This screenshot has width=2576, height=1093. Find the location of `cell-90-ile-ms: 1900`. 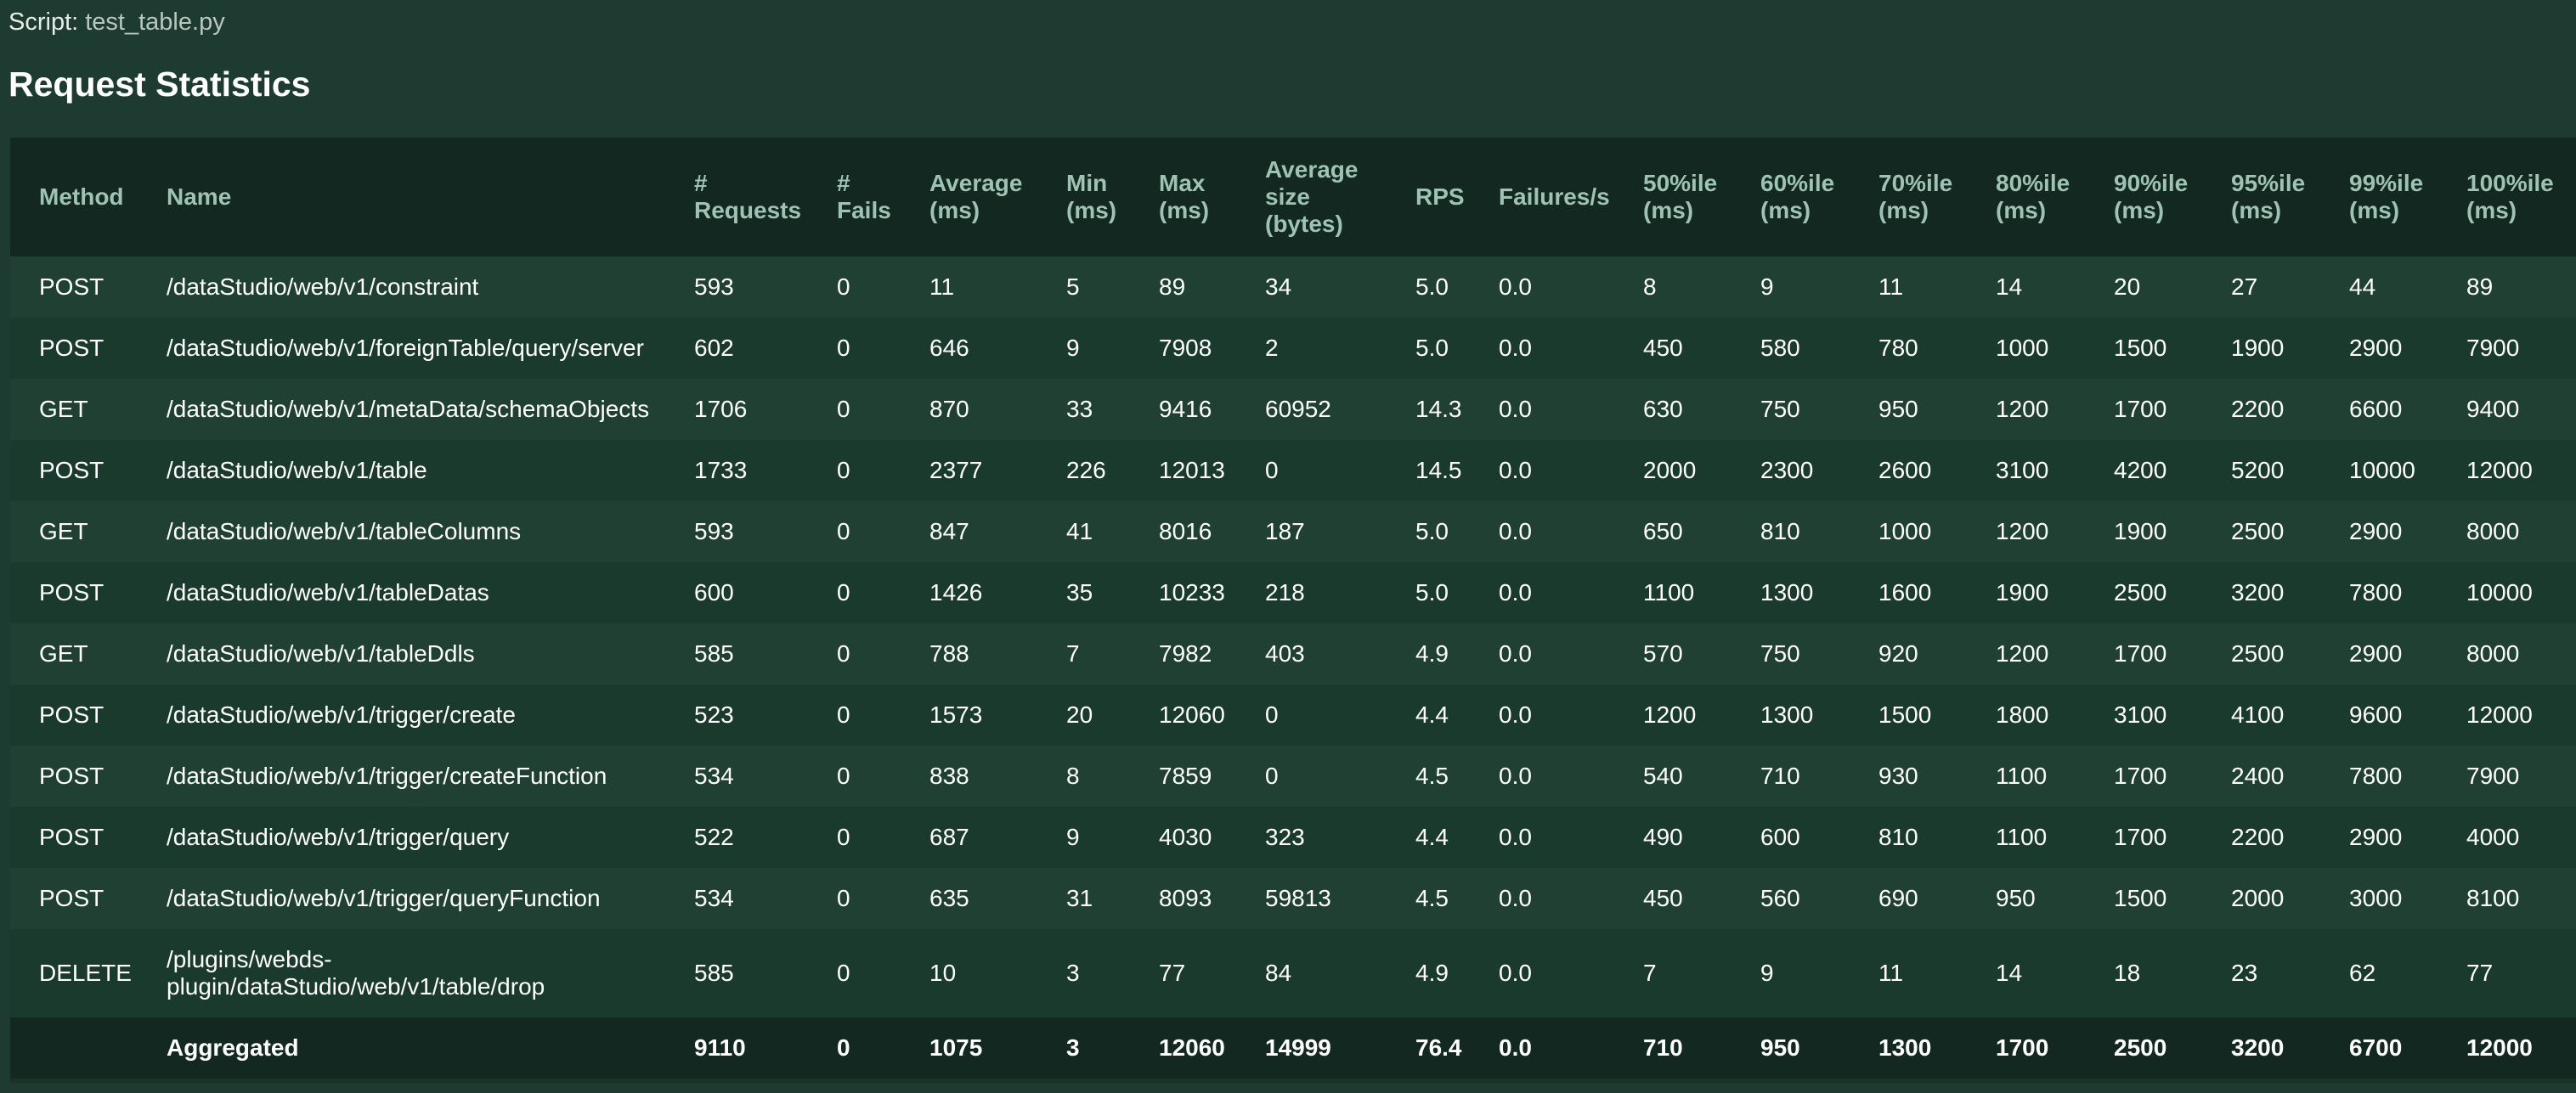

cell-90-ile-ms: 1900 is located at coordinates (2143, 531).